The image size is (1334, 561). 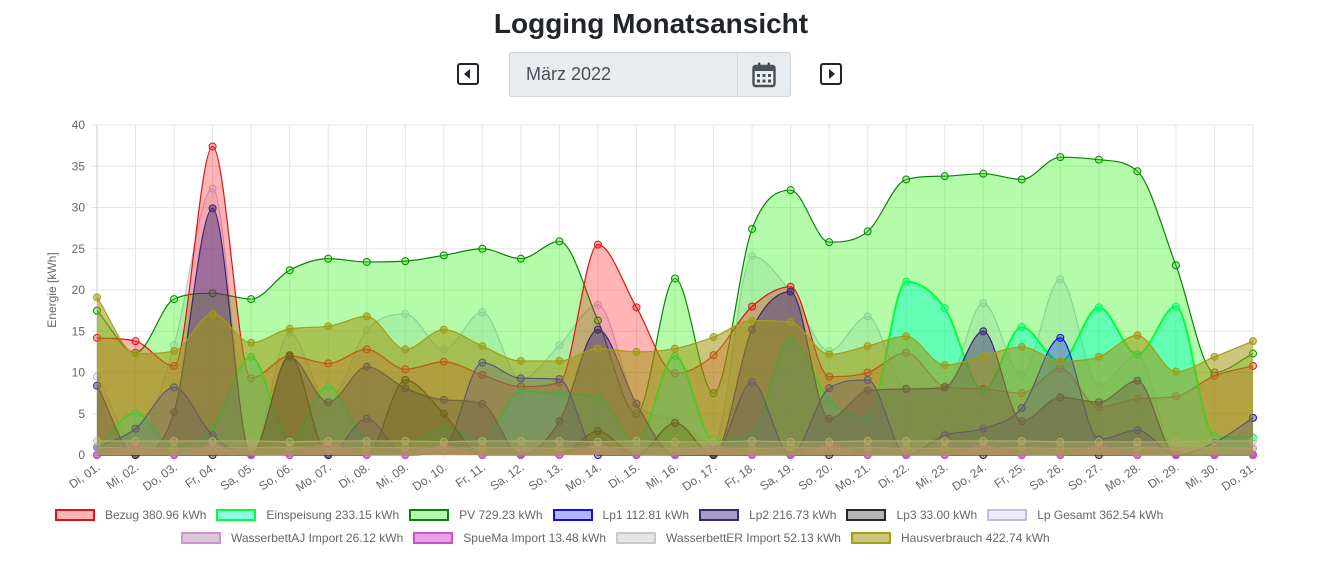 I want to click on legend-label: Lp3 33.00 kWh, so click(x=937, y=515).